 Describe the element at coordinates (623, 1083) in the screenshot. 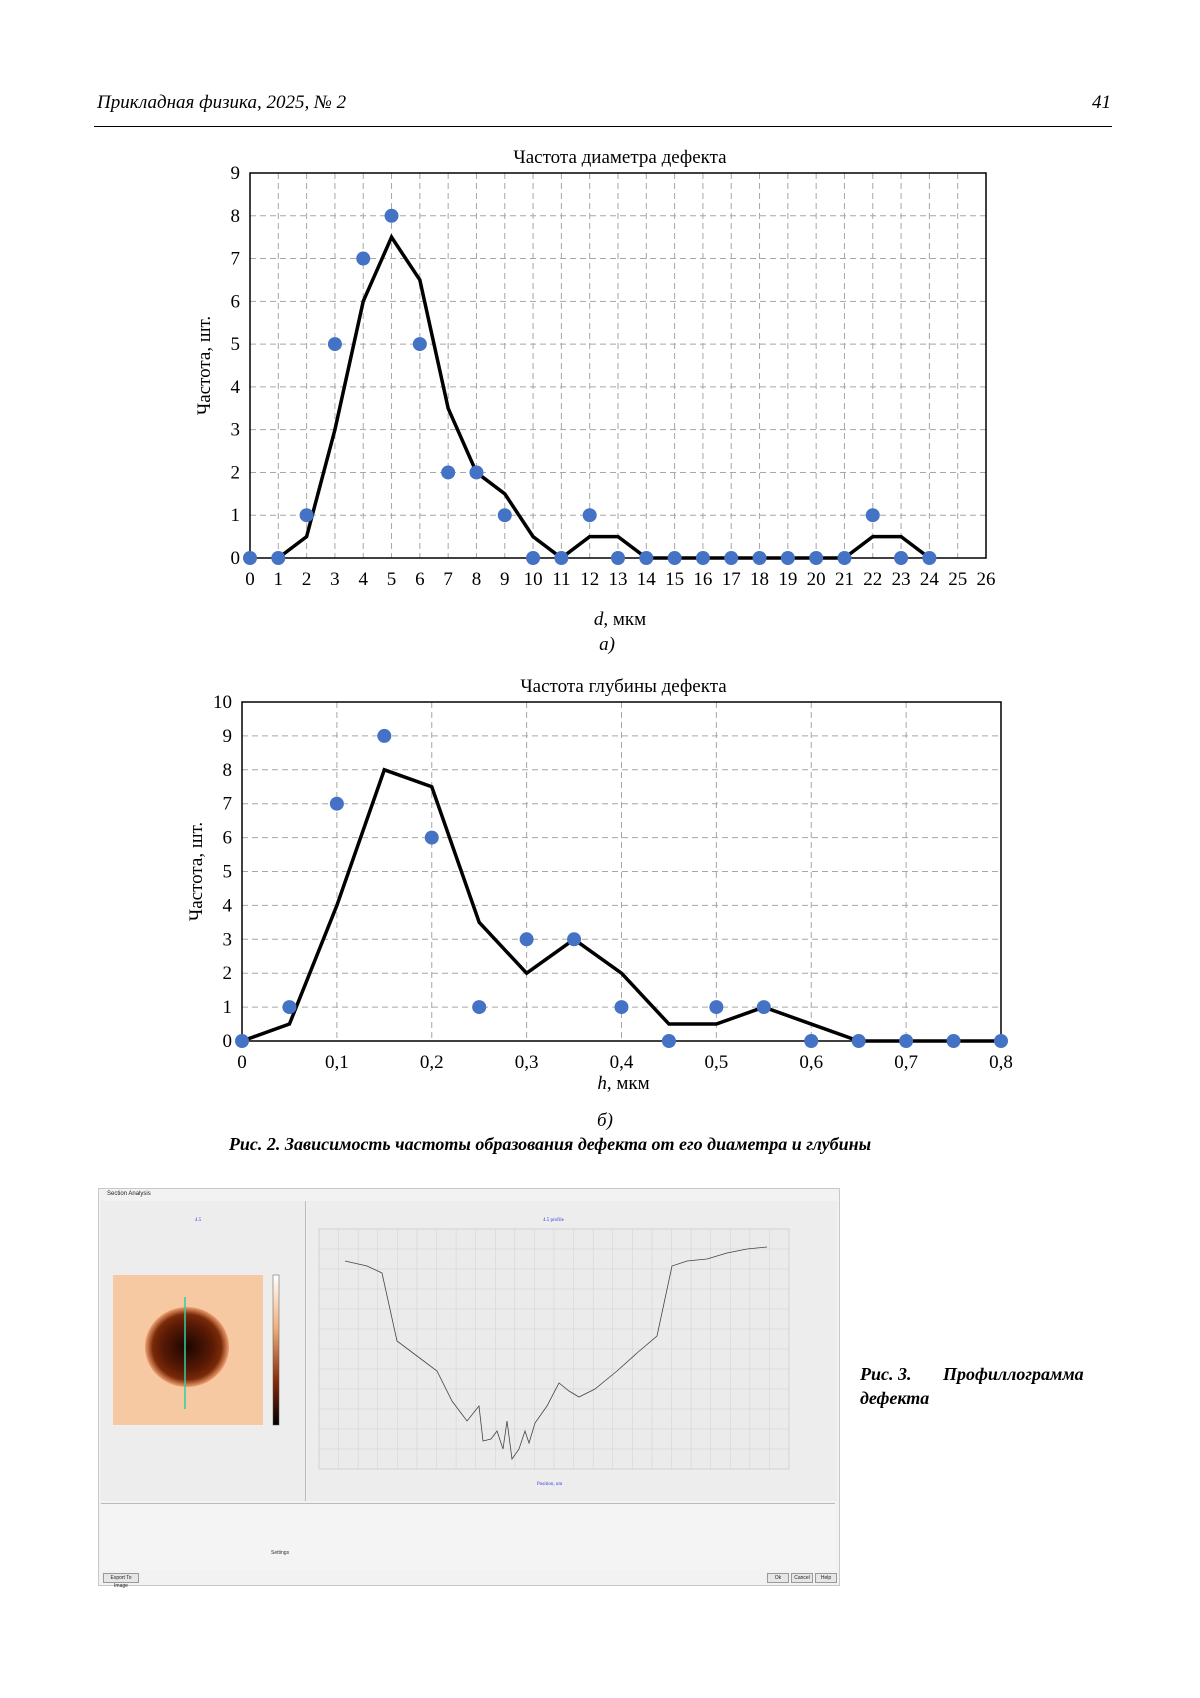

I see `x-axis-label: h, мкм` at that location.